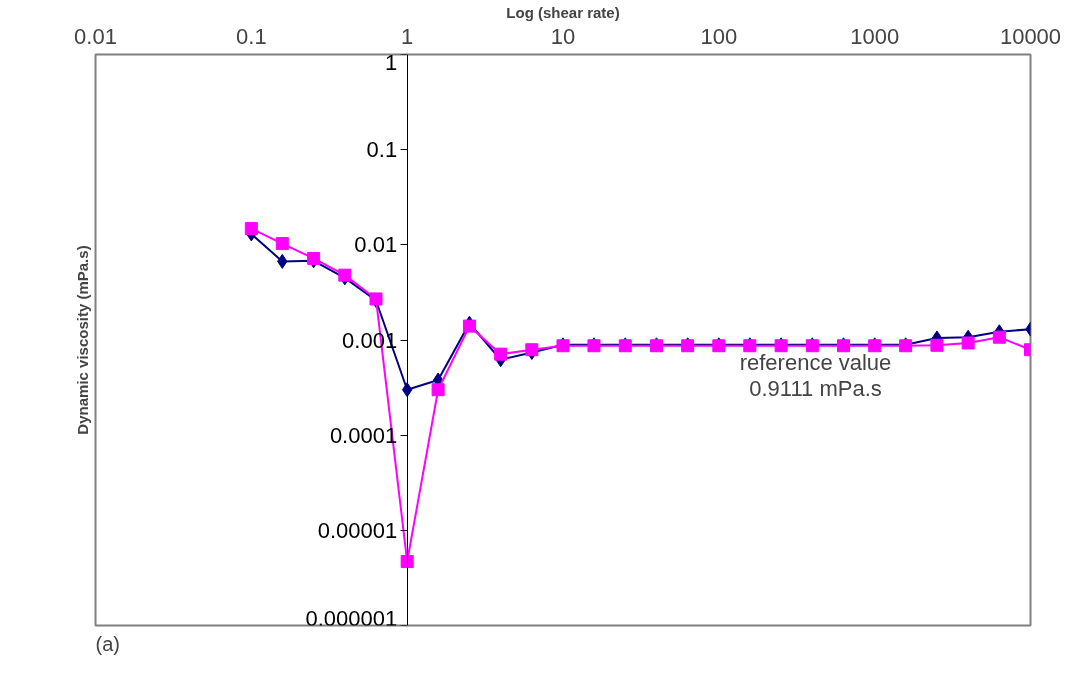  What do you see at coordinates (382, 150) in the screenshot?
I see `y-tick-label: 0.1` at bounding box center [382, 150].